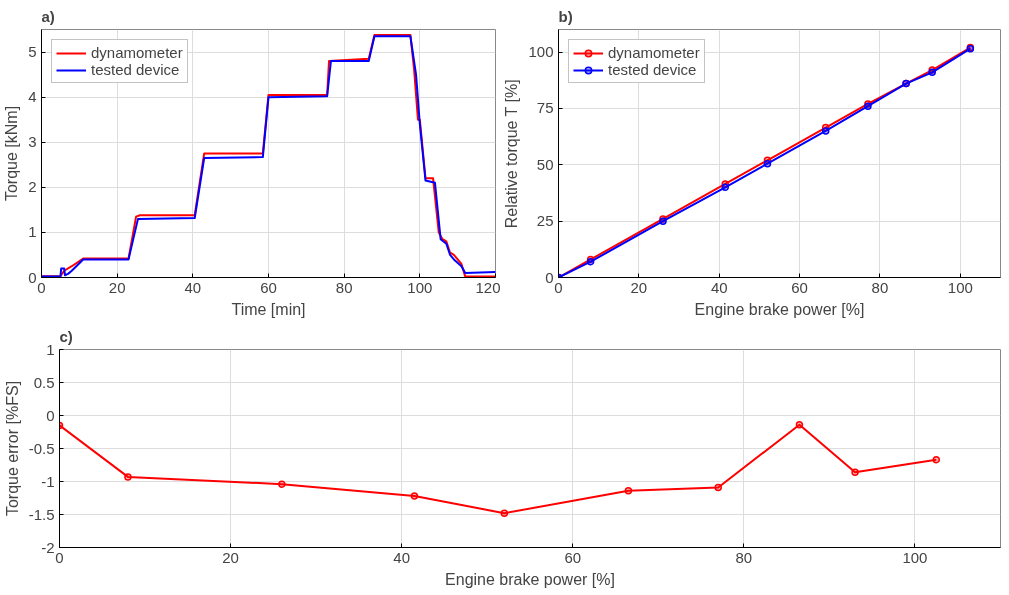 Image resolution: width=1009 pixels, height=595 pixels. I want to click on y-tick-label: 4, so click(32, 97).